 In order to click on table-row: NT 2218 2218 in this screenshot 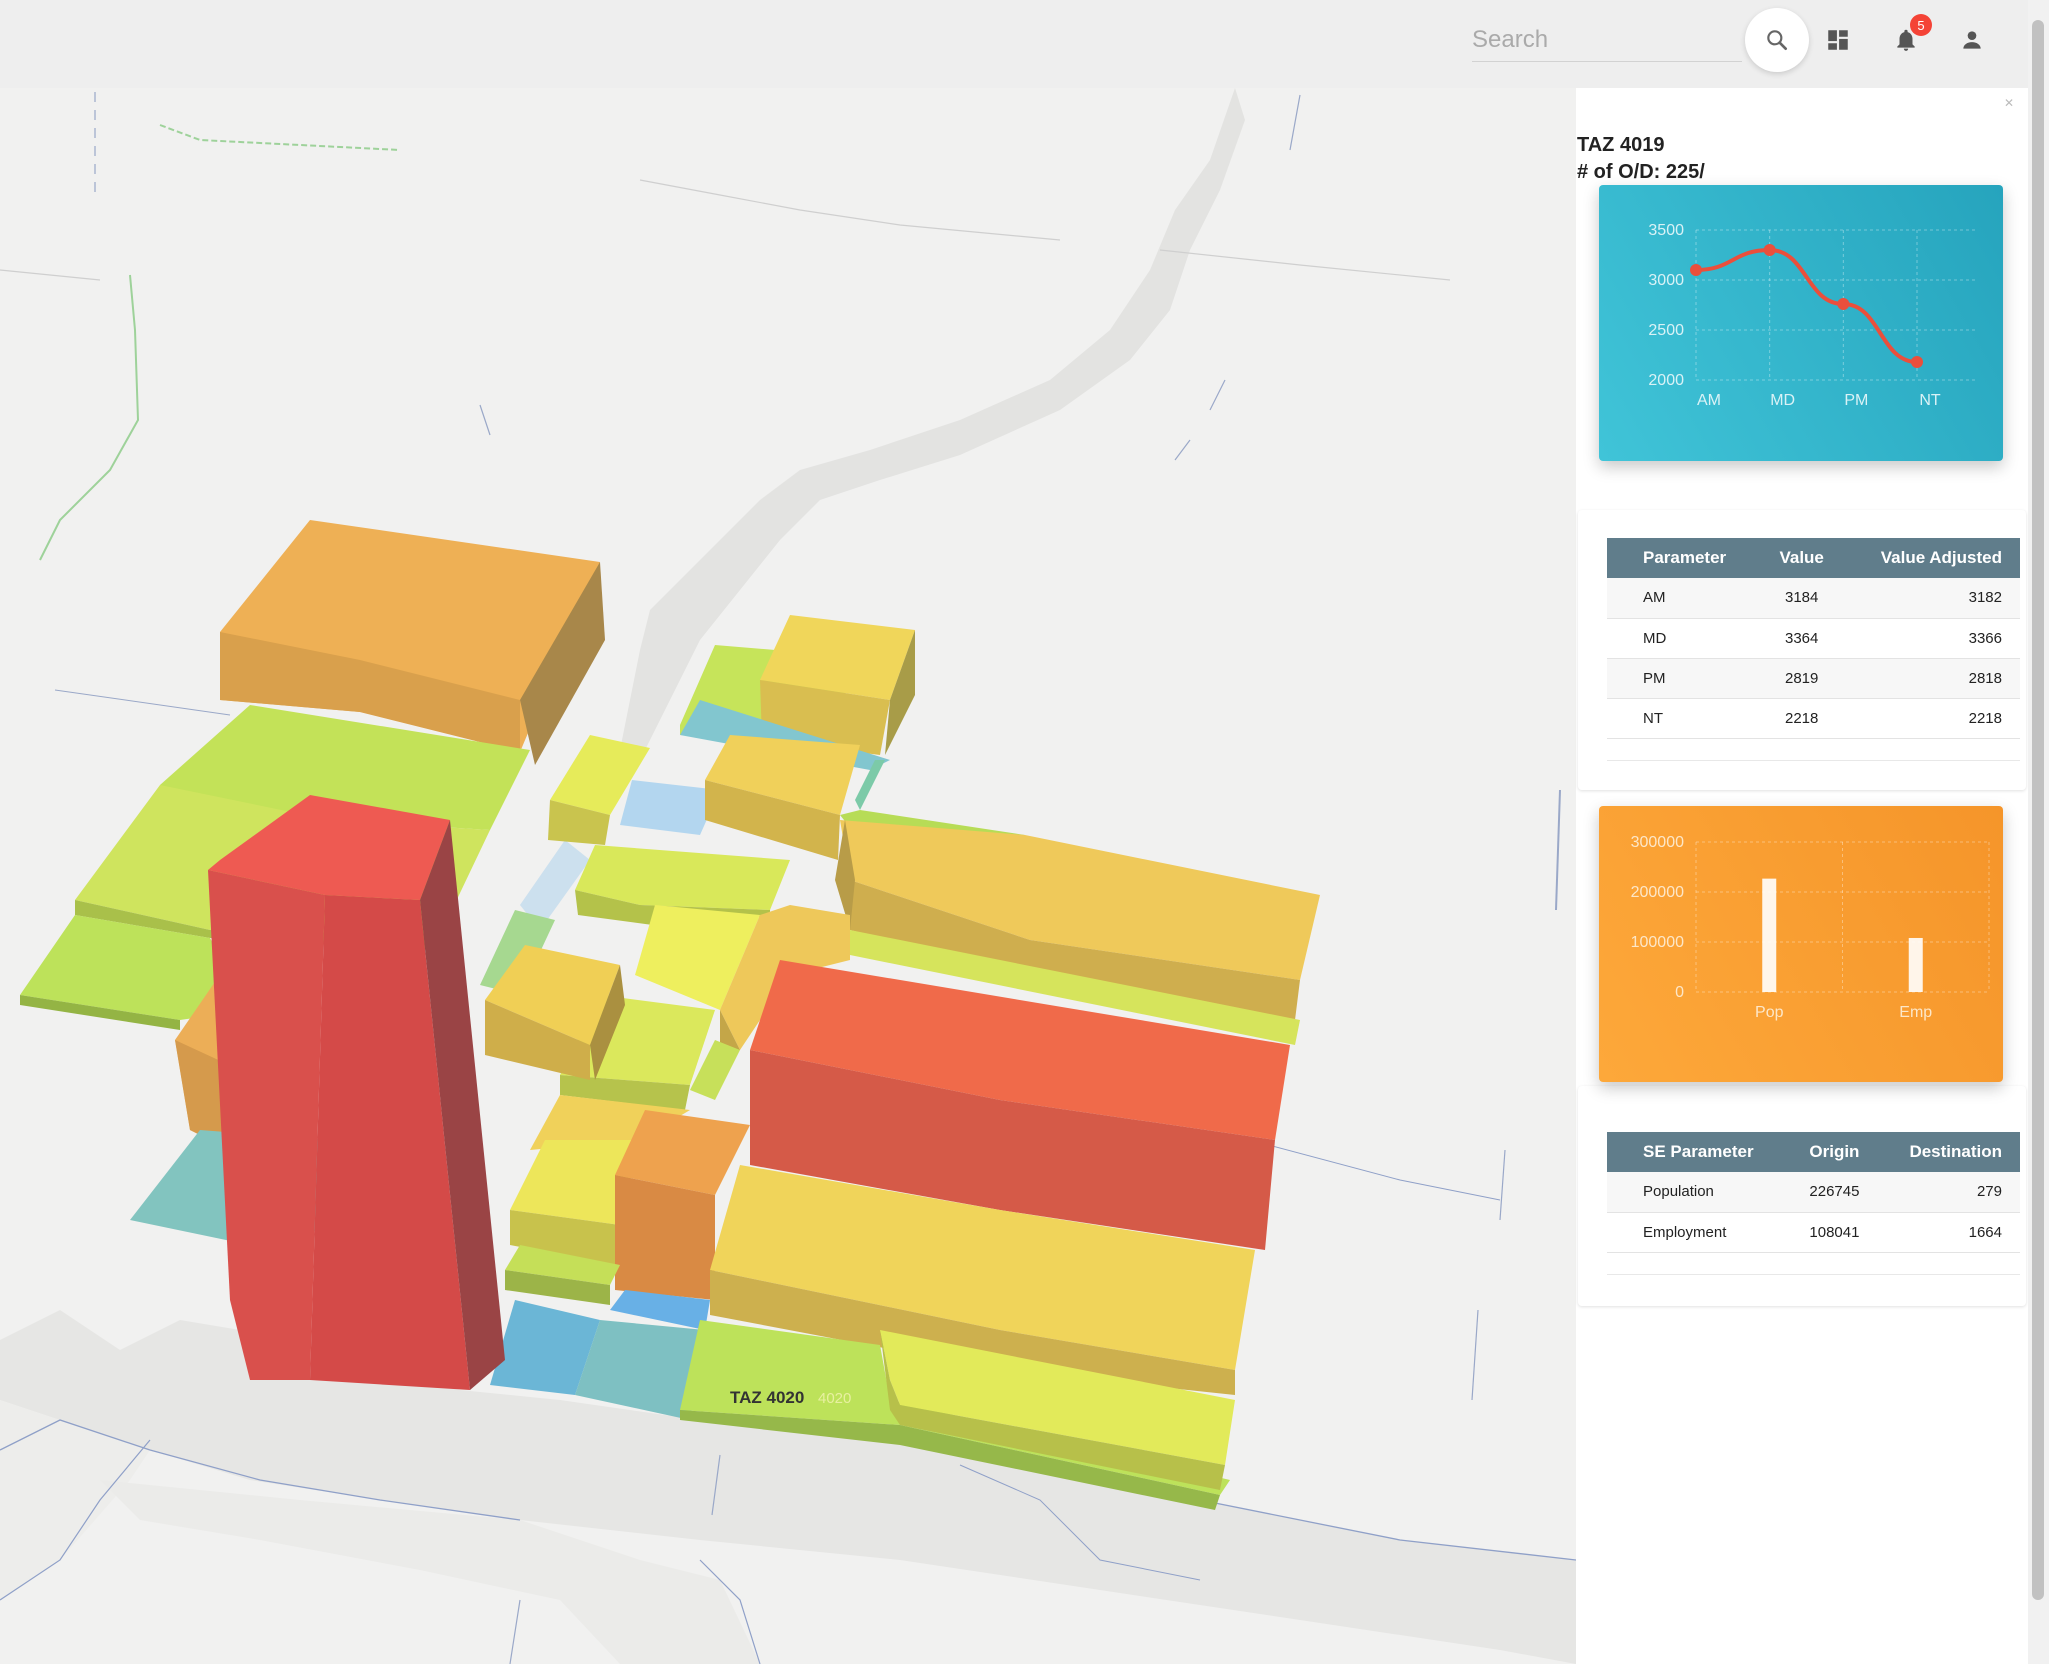, I will do `click(1813, 718)`.